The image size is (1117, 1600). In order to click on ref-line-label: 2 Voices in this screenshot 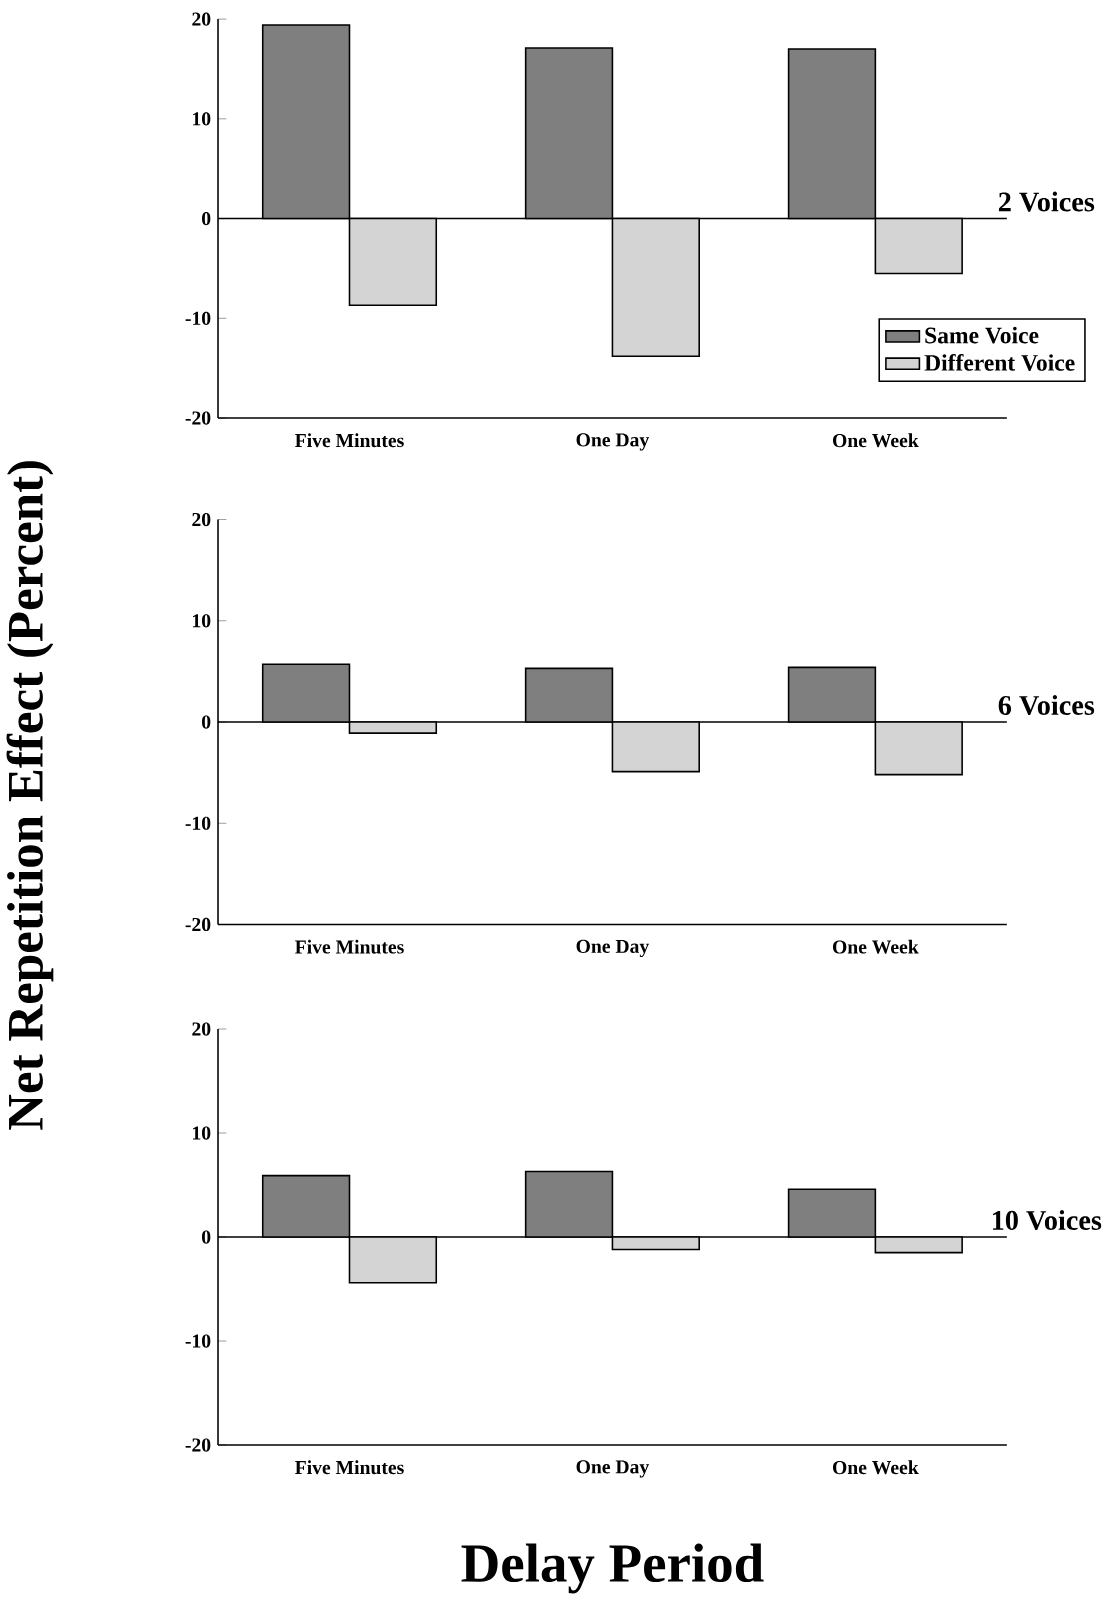, I will do `click(1046, 201)`.